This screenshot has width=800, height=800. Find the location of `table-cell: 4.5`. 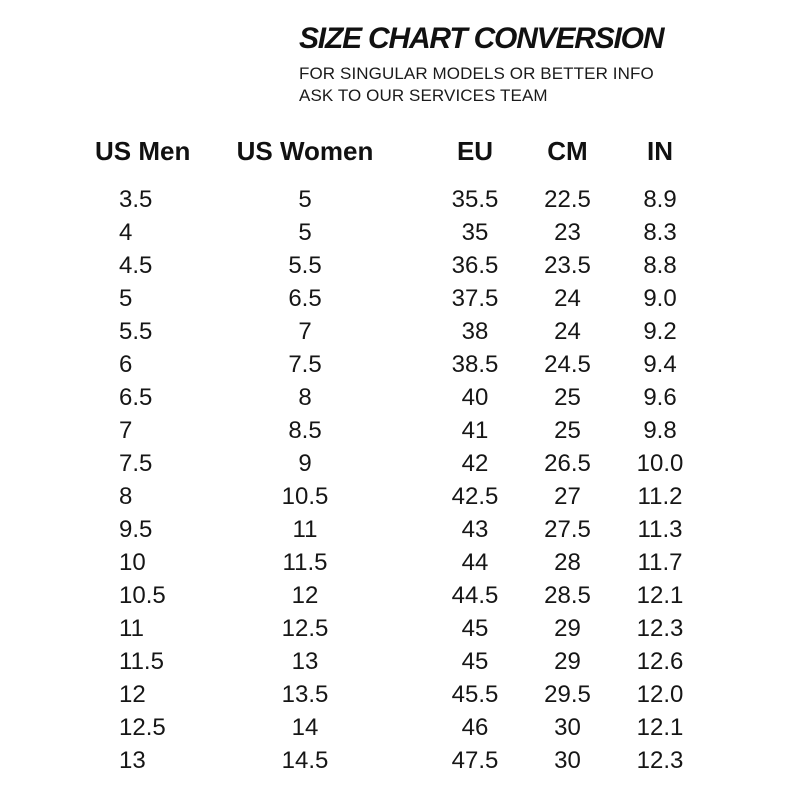

table-cell: 4.5 is located at coordinates (136, 265).